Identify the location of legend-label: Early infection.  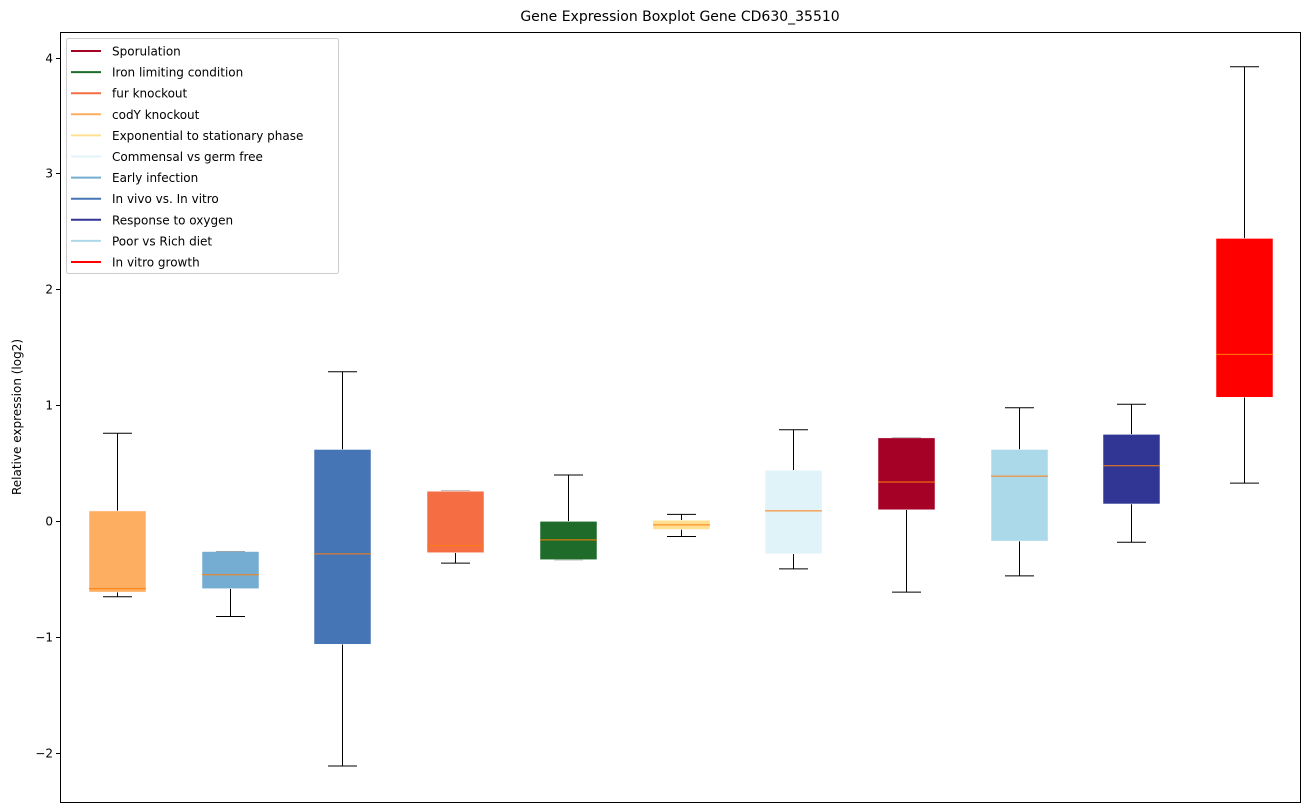
(155, 178).